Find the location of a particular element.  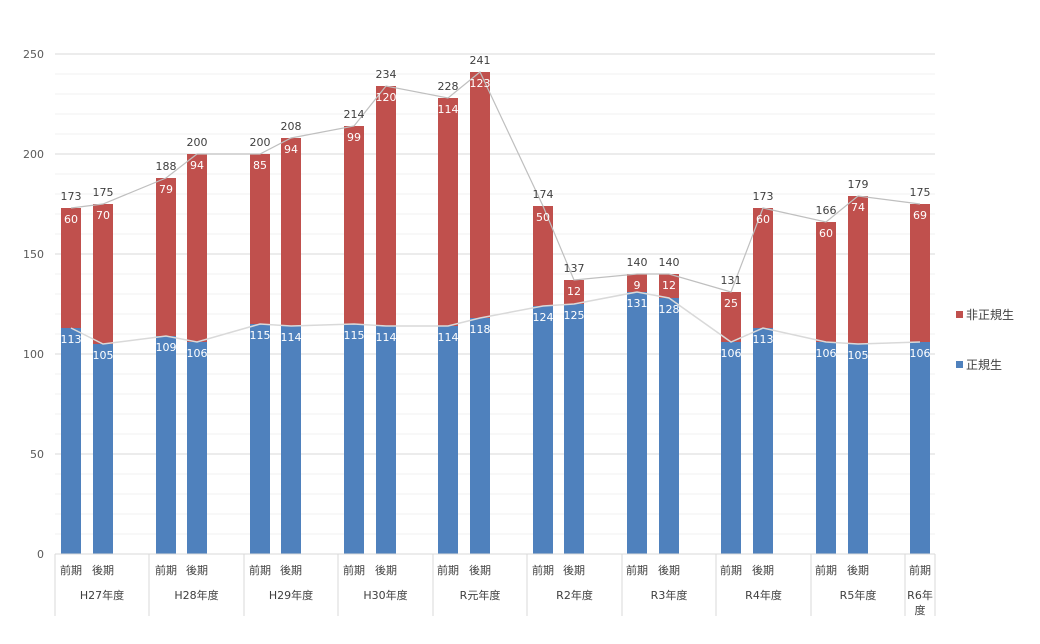

legend-swatch is located at coordinates (959, 364).